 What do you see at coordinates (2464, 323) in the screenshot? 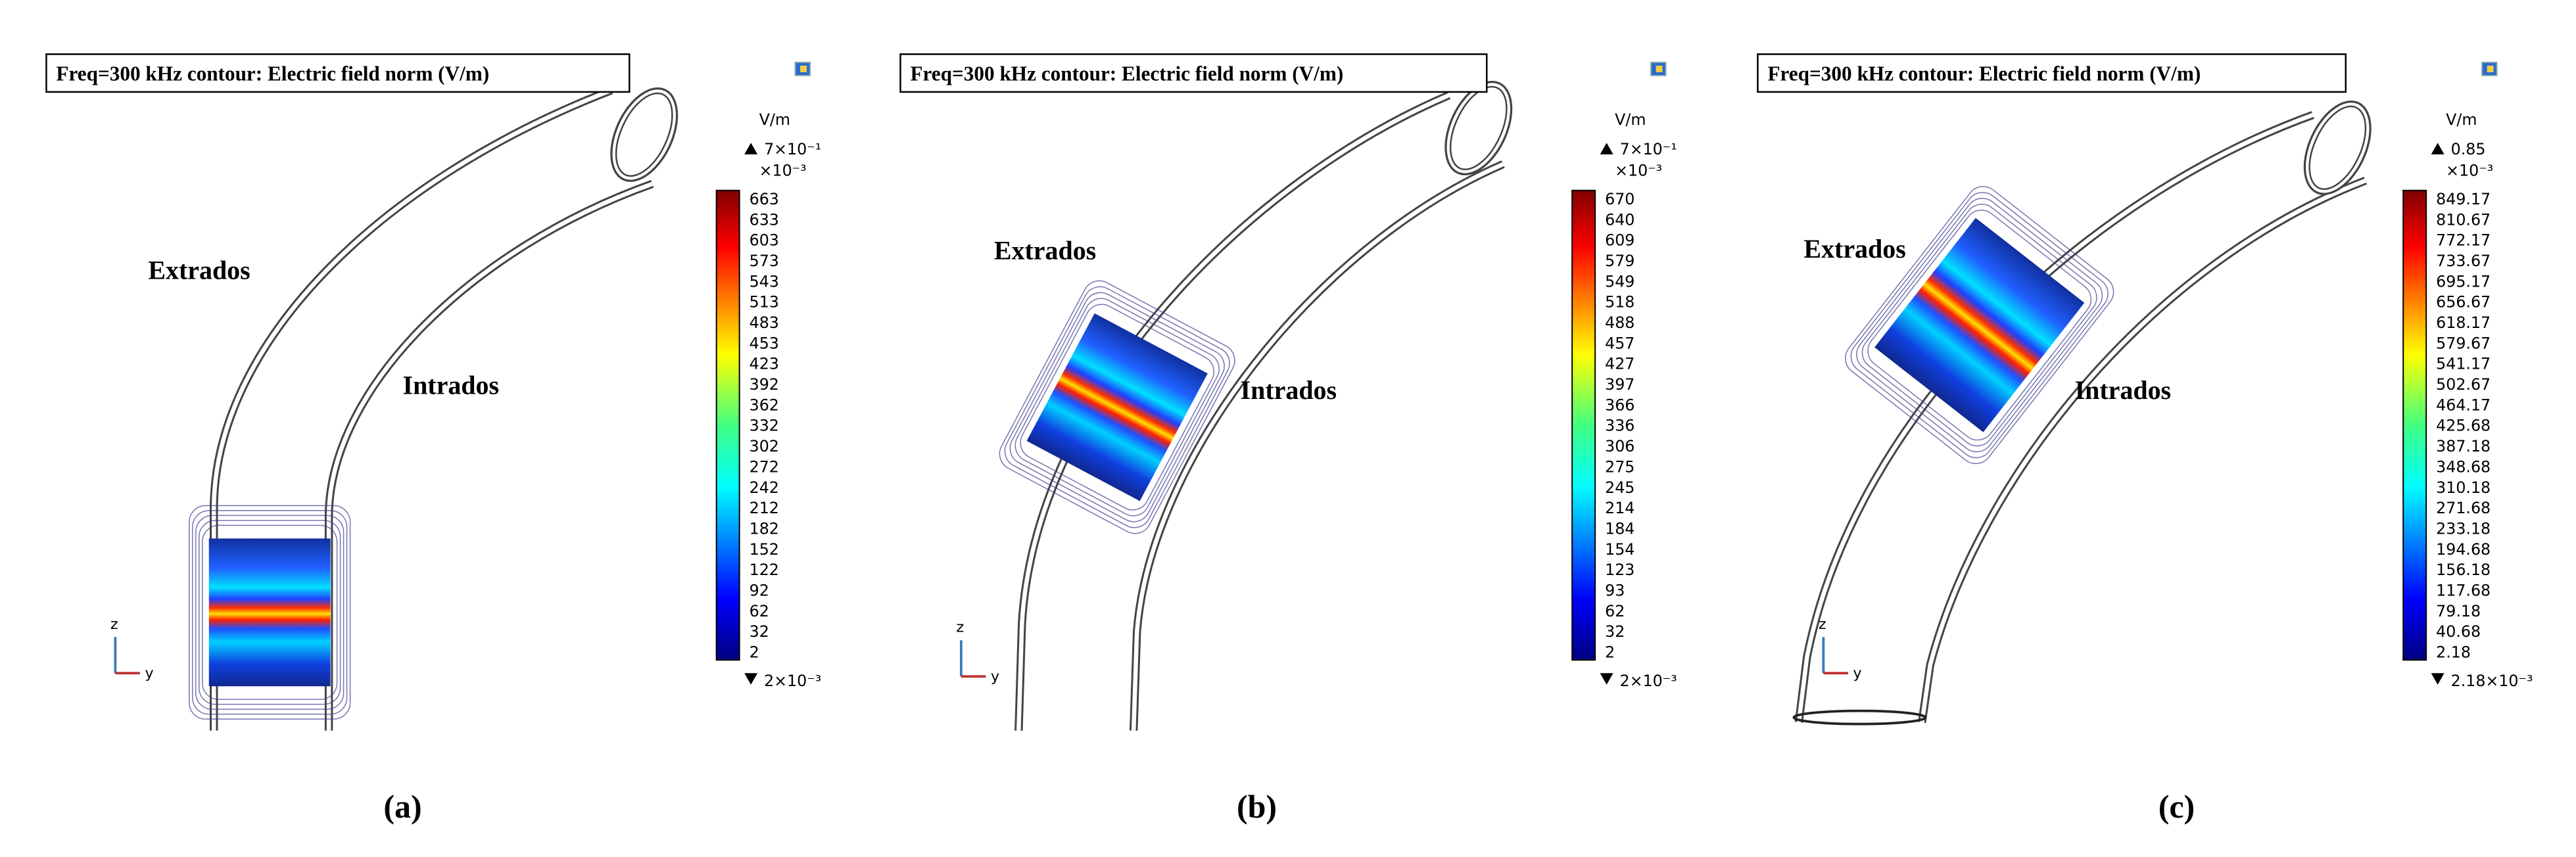
I see `colorbar-tick-label: 618.17` at bounding box center [2464, 323].